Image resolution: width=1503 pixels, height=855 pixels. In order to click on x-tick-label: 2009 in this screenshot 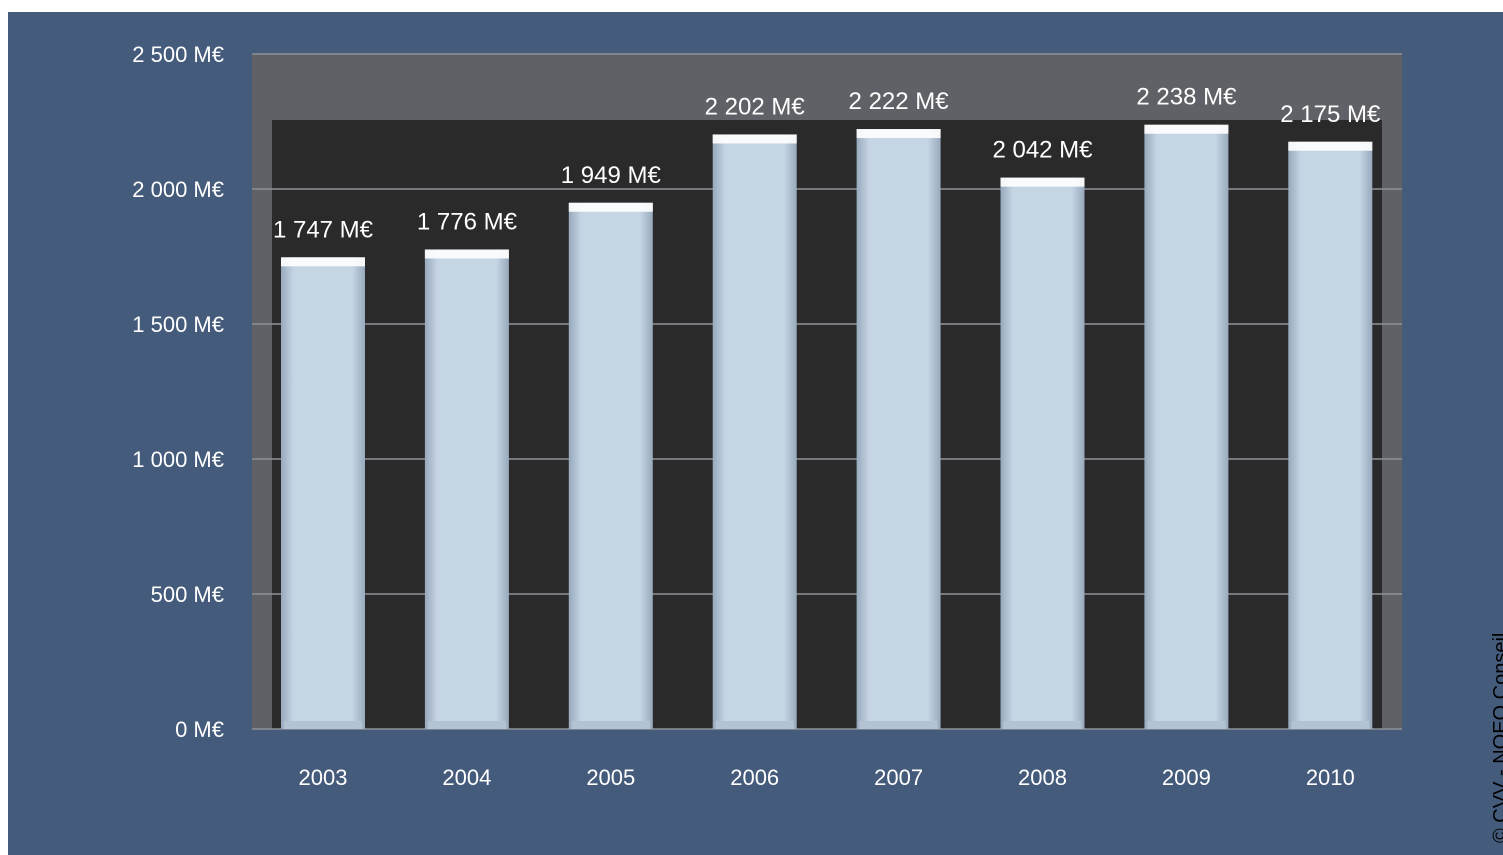, I will do `click(1186, 777)`.